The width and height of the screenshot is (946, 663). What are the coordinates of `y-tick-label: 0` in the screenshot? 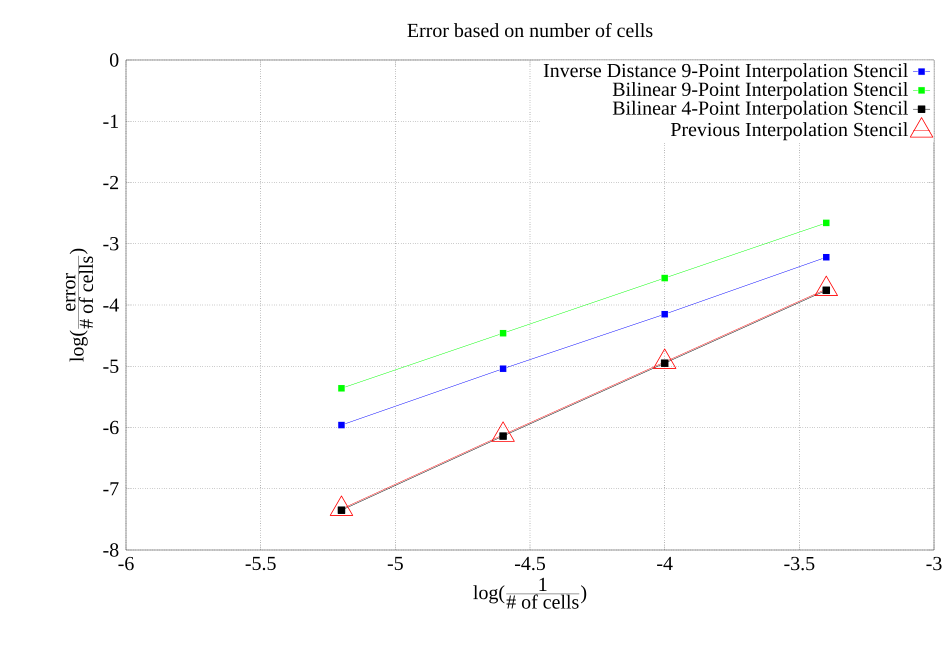 It's located at (114, 60).